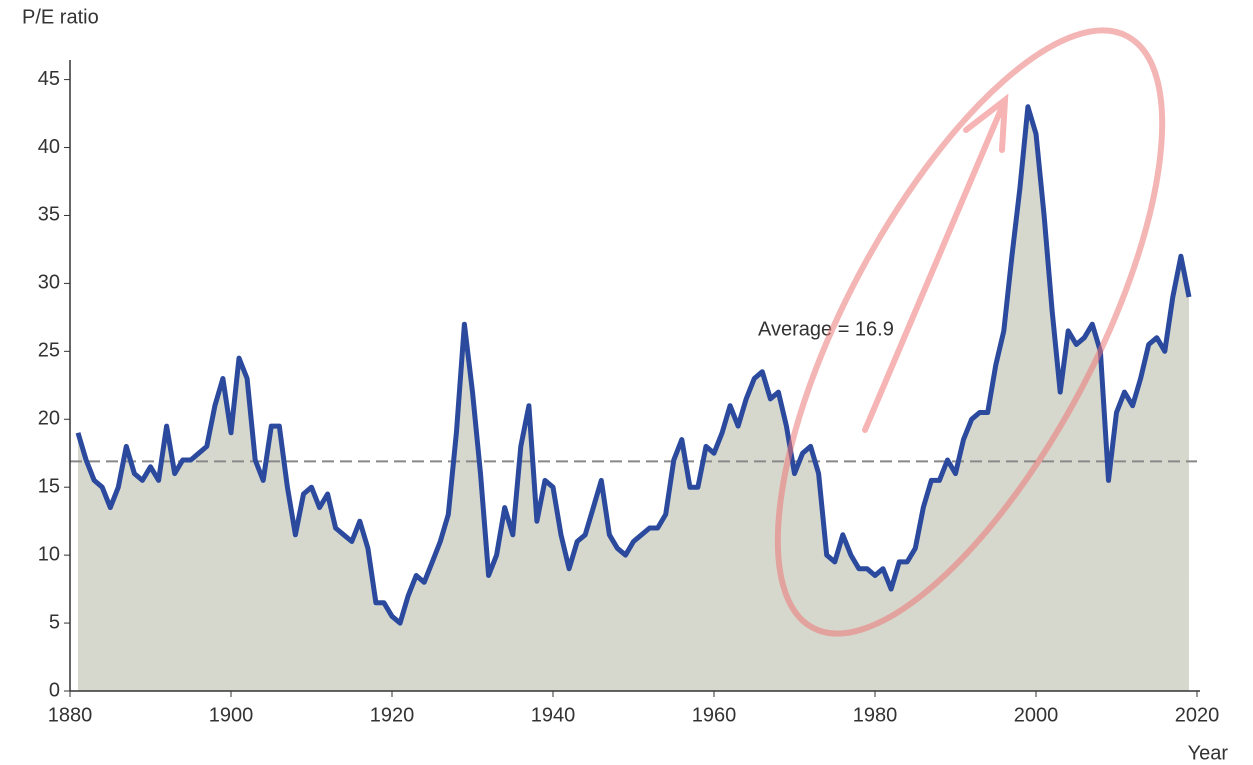 Image resolution: width=1253 pixels, height=765 pixels. What do you see at coordinates (70, 715) in the screenshot?
I see `x-tick-label: 1880` at bounding box center [70, 715].